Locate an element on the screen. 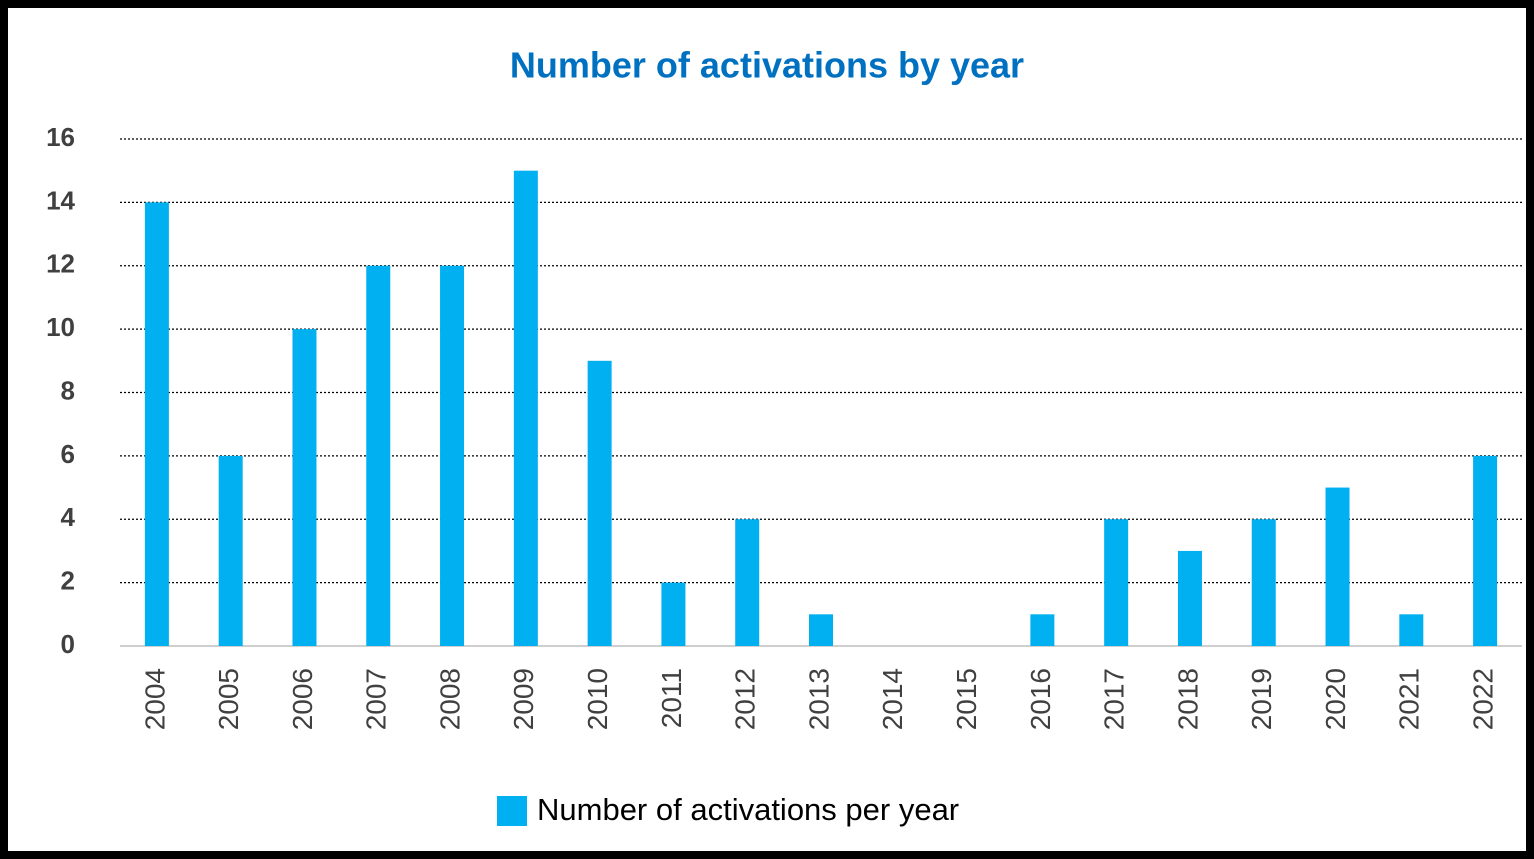 This screenshot has height=859, width=1534. x-tick-label: 2020 is located at coordinates (1335, 699).